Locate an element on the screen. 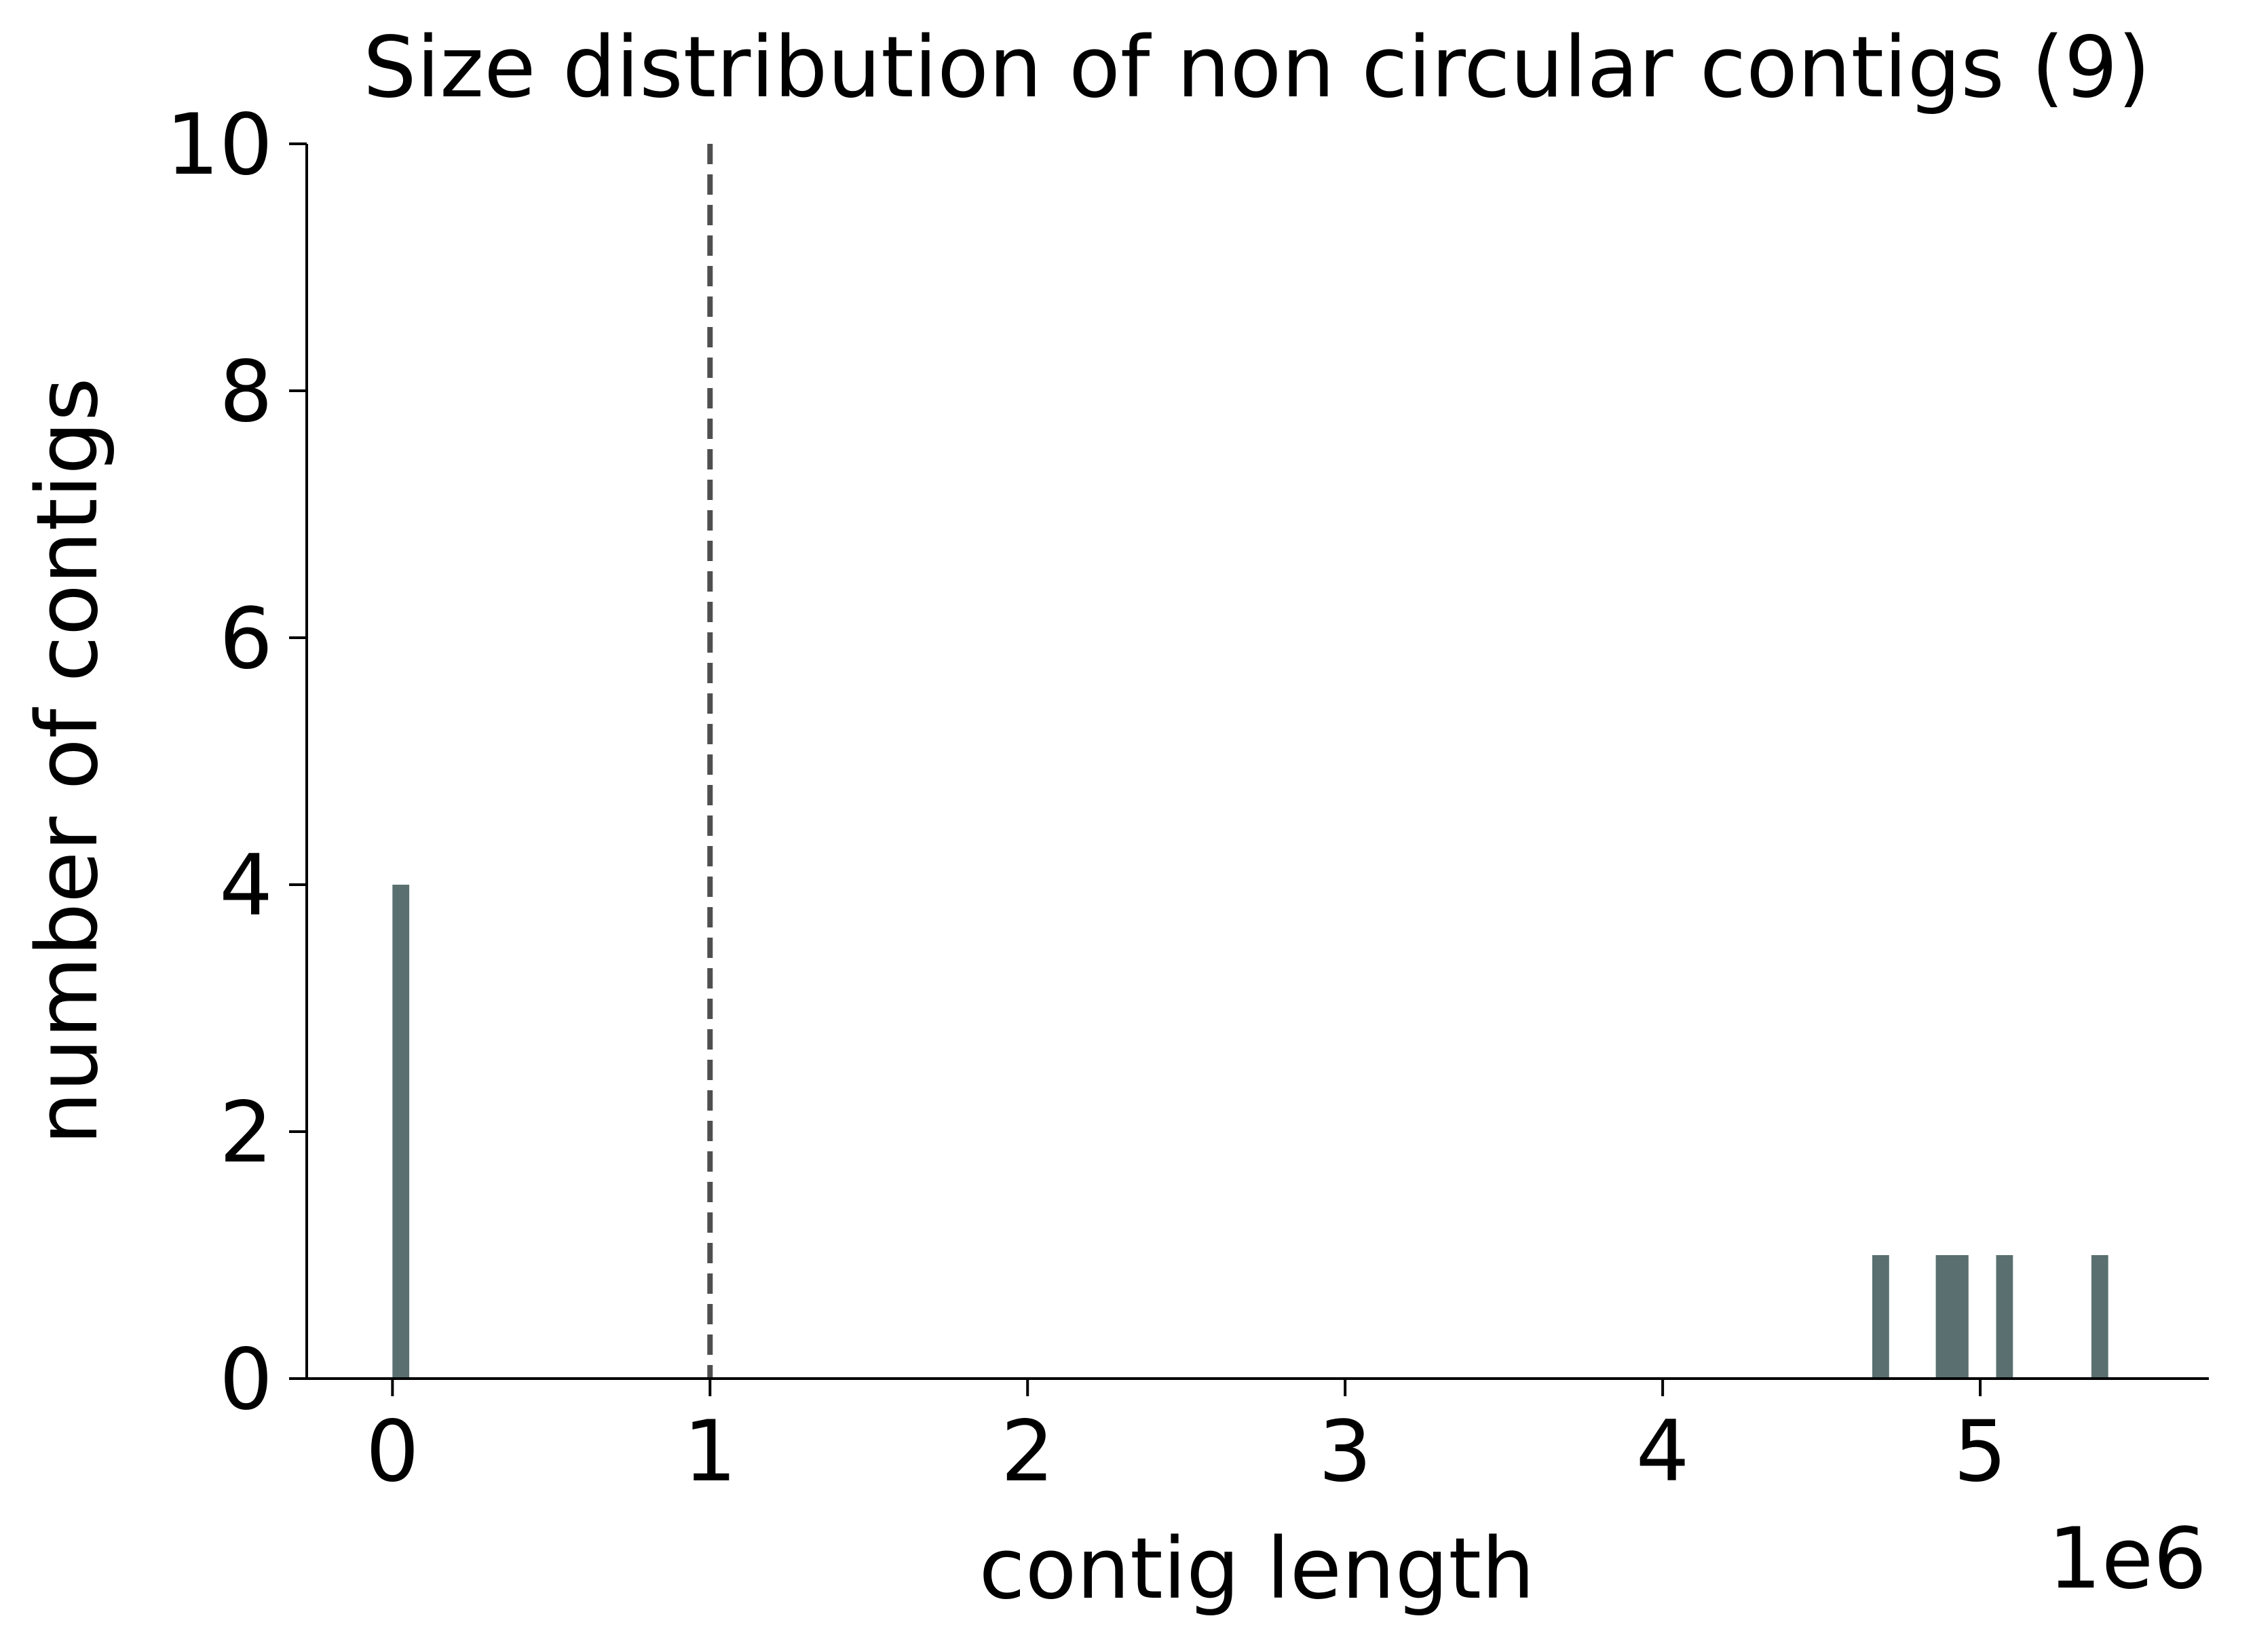 This screenshot has height=1652, width=2255. y-tick-label: 6 is located at coordinates (246, 639).